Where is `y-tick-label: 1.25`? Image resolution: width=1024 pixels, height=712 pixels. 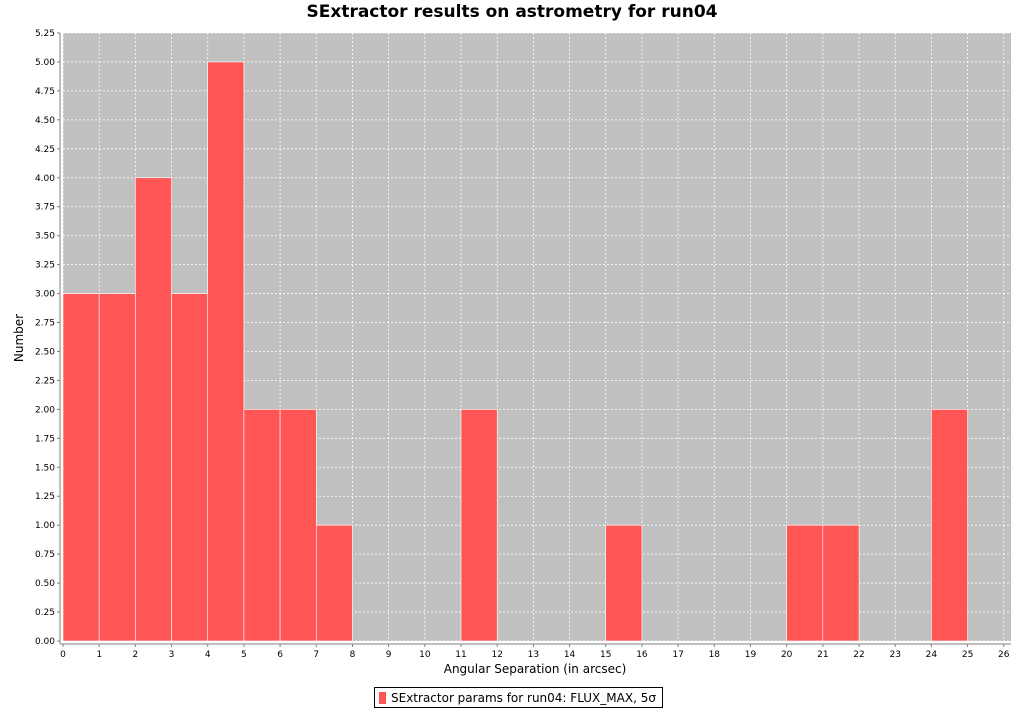 y-tick-label: 1.25 is located at coordinates (45, 497).